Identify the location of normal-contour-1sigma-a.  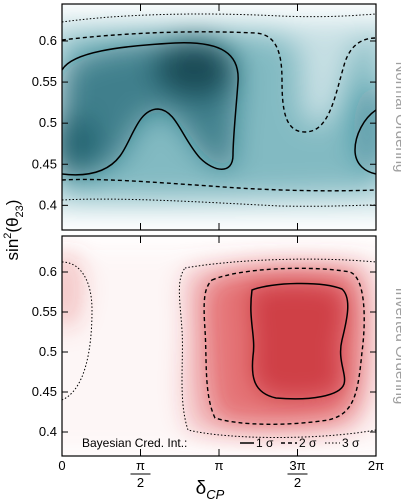
(150, 109).